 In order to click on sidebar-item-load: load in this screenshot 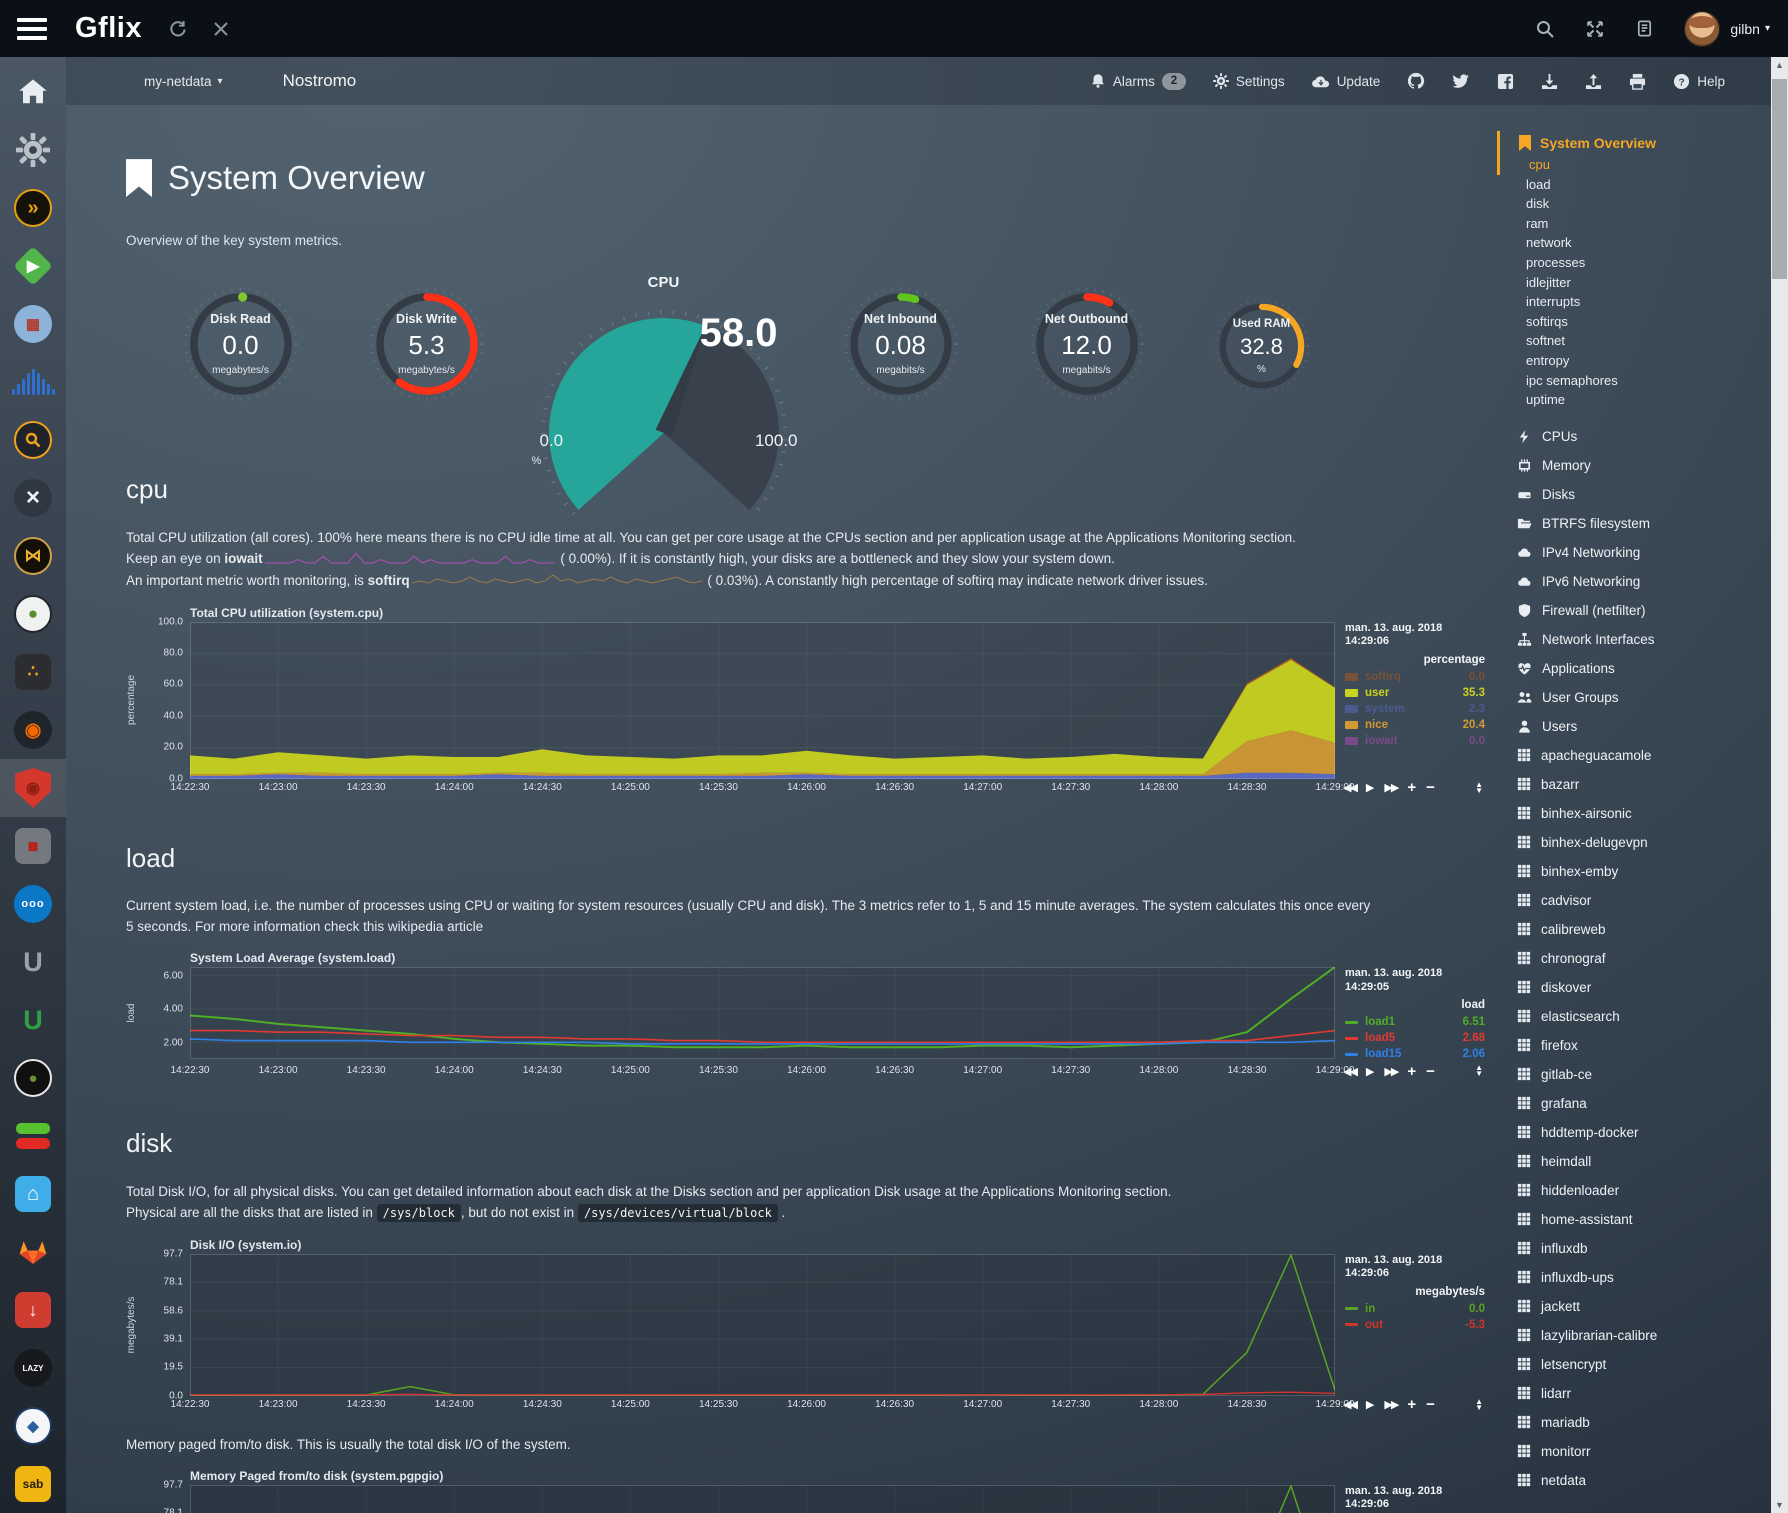, I will do `click(1538, 184)`.